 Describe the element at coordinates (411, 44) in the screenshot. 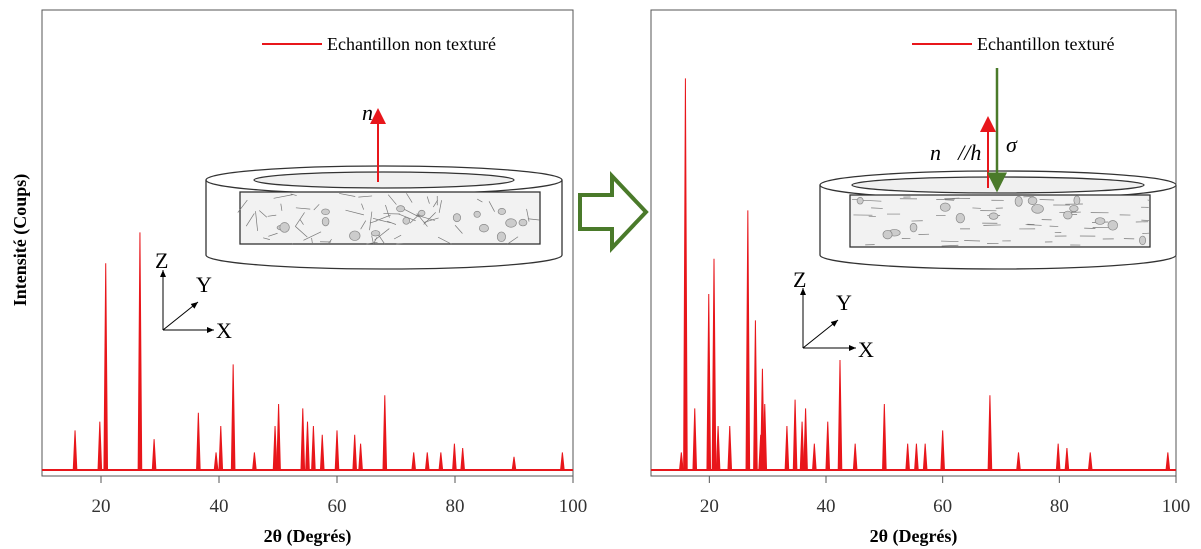

I see `legend-label: Echantillon non texturé` at that location.